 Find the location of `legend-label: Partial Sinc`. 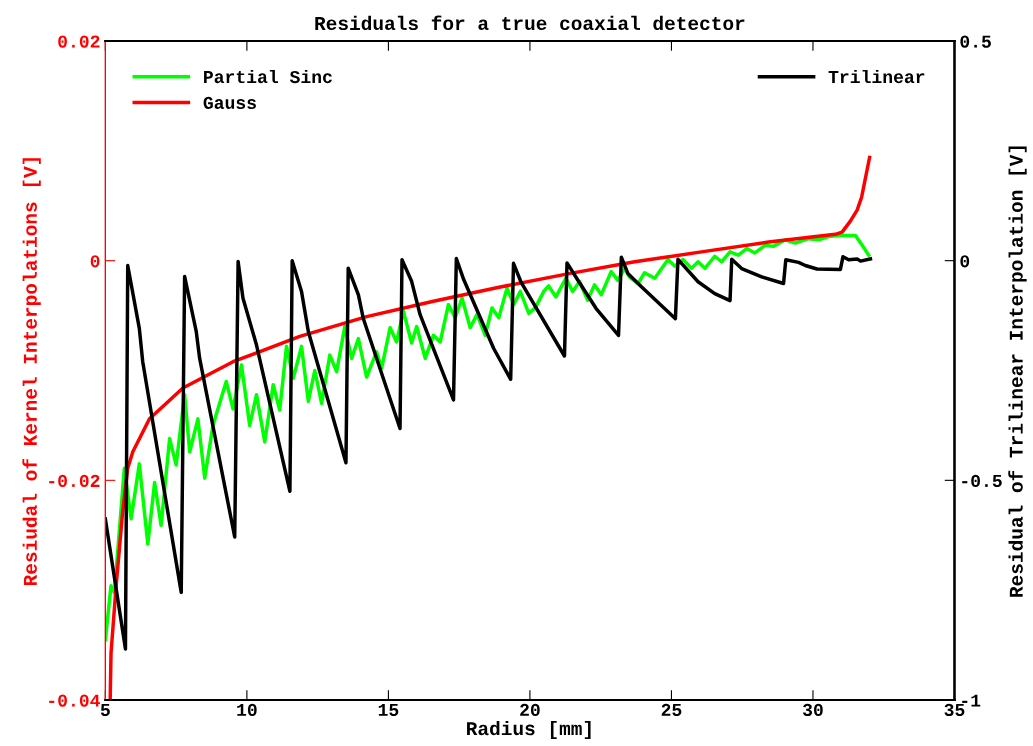

legend-label: Partial Sinc is located at coordinates (268, 76).